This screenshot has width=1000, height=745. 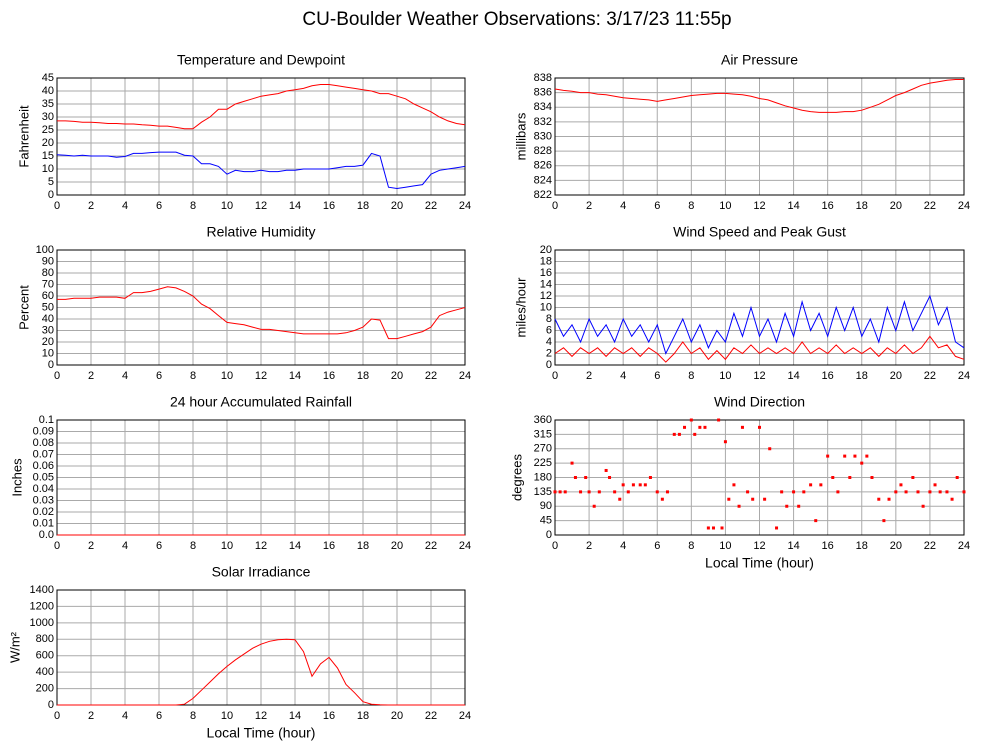 I want to click on y-tick-label: 0.1, so click(x=46, y=420).